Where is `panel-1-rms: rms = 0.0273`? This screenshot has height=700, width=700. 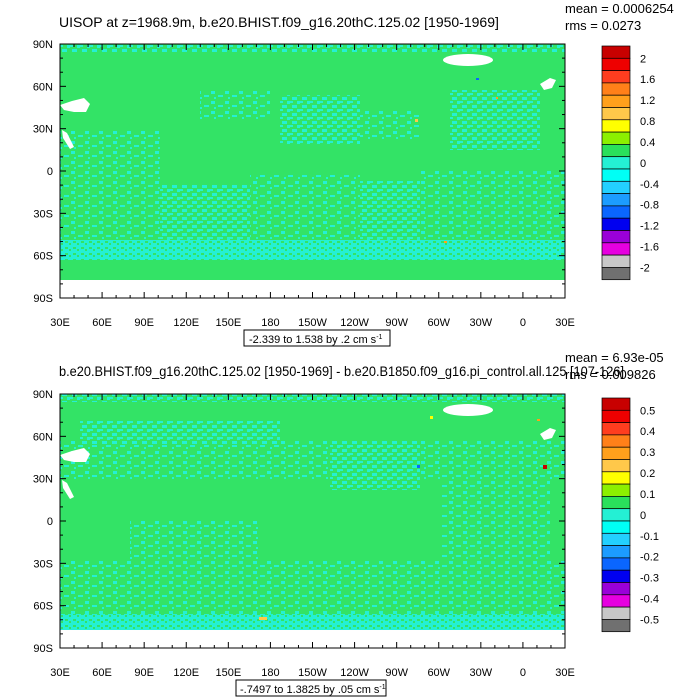 panel-1-rms: rms = 0.0273 is located at coordinates (603, 25).